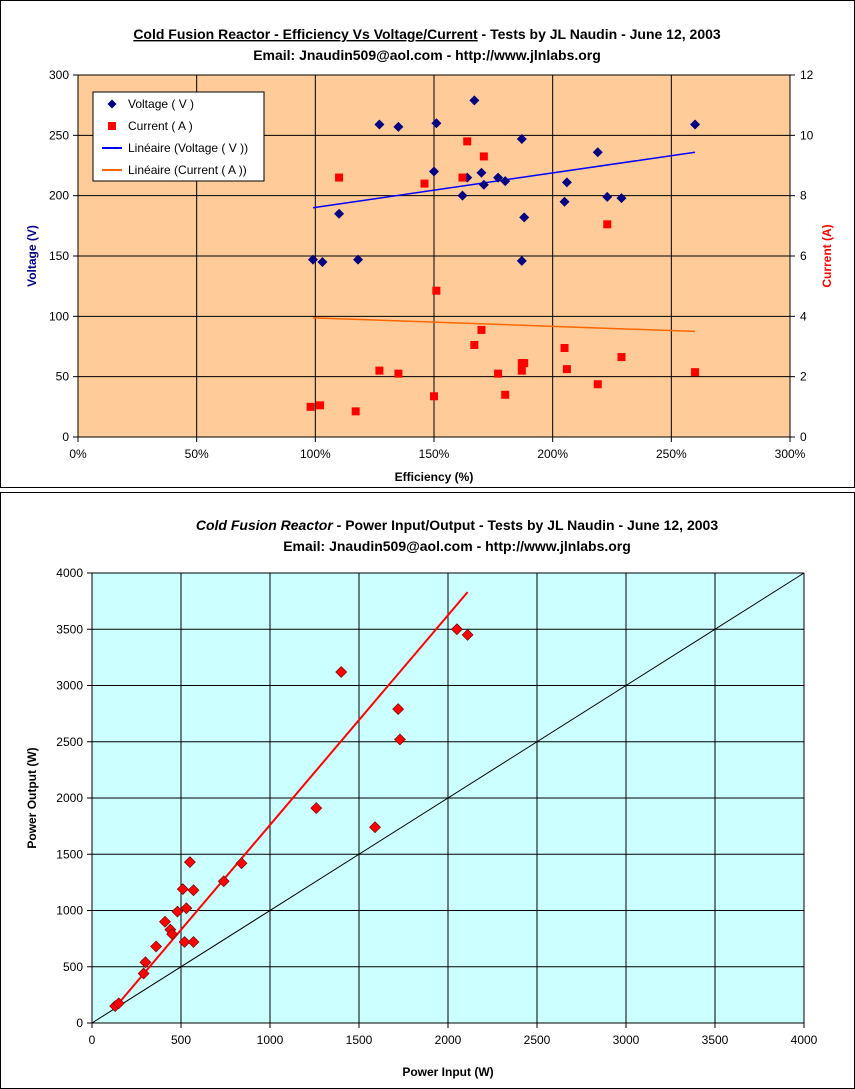 Image resolution: width=855 pixels, height=1089 pixels. What do you see at coordinates (69, 742) in the screenshot?
I see `y-tick-label: 2500` at bounding box center [69, 742].